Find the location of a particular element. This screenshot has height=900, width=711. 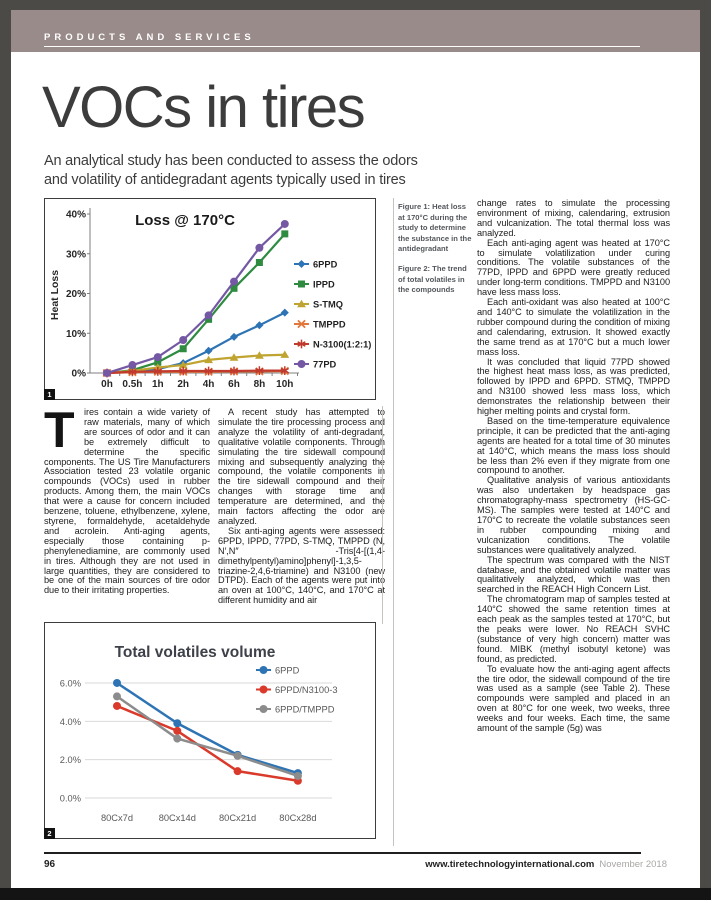

svg-text: S-TMQ is located at coordinates (328, 304).